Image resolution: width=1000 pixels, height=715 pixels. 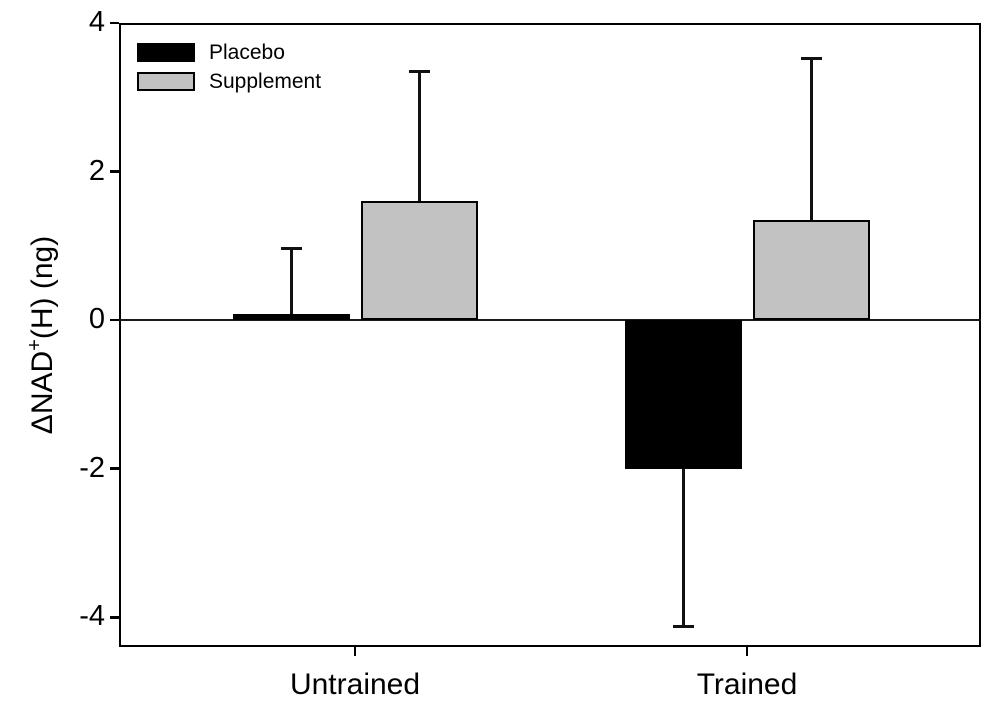 What do you see at coordinates (291, 281) in the screenshot?
I see `error-bar-placebo-untrained` at bounding box center [291, 281].